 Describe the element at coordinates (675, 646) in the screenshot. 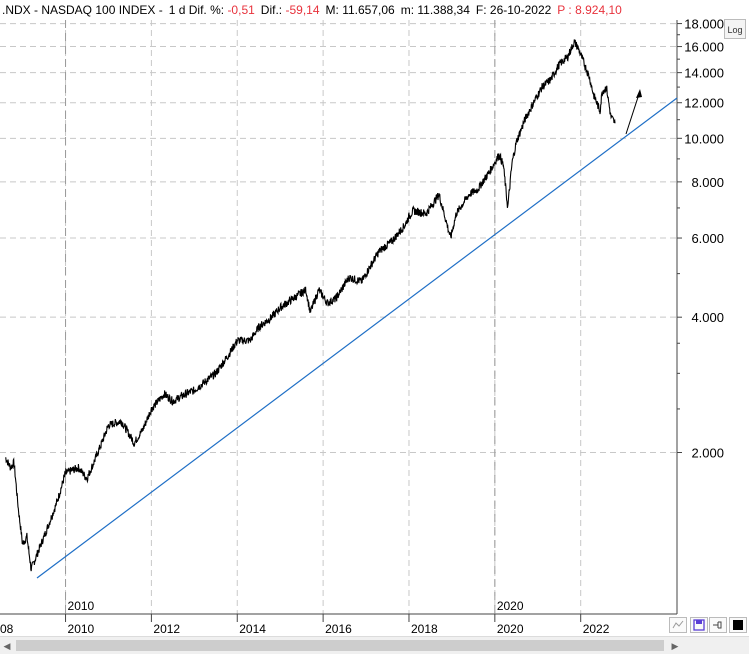

I see `scroll-right-arrow-icon: ▶` at that location.